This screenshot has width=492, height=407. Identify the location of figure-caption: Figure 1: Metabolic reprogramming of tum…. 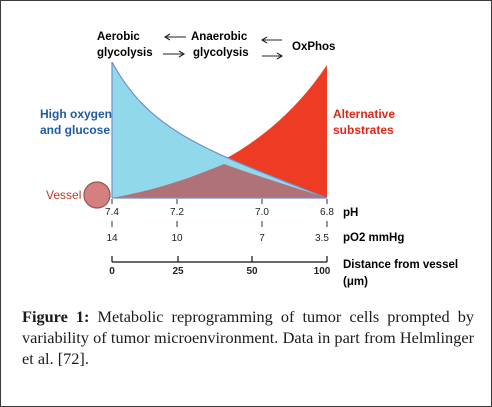
(248, 337).